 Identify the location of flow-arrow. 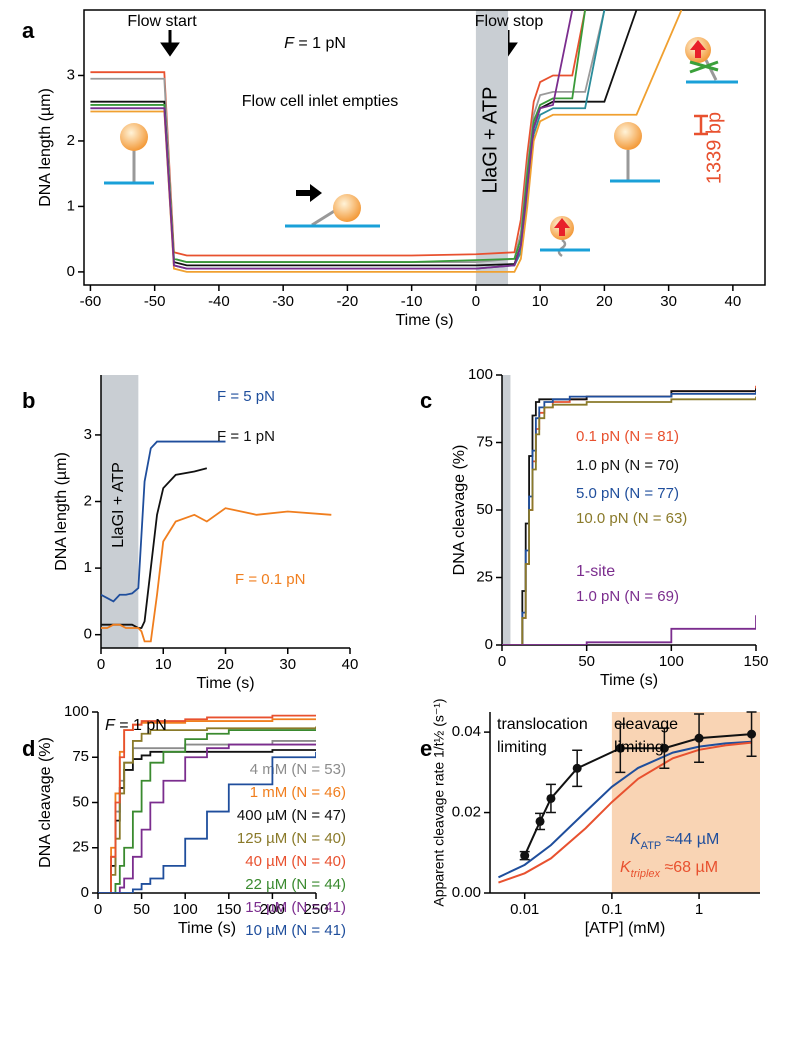
(309, 193).